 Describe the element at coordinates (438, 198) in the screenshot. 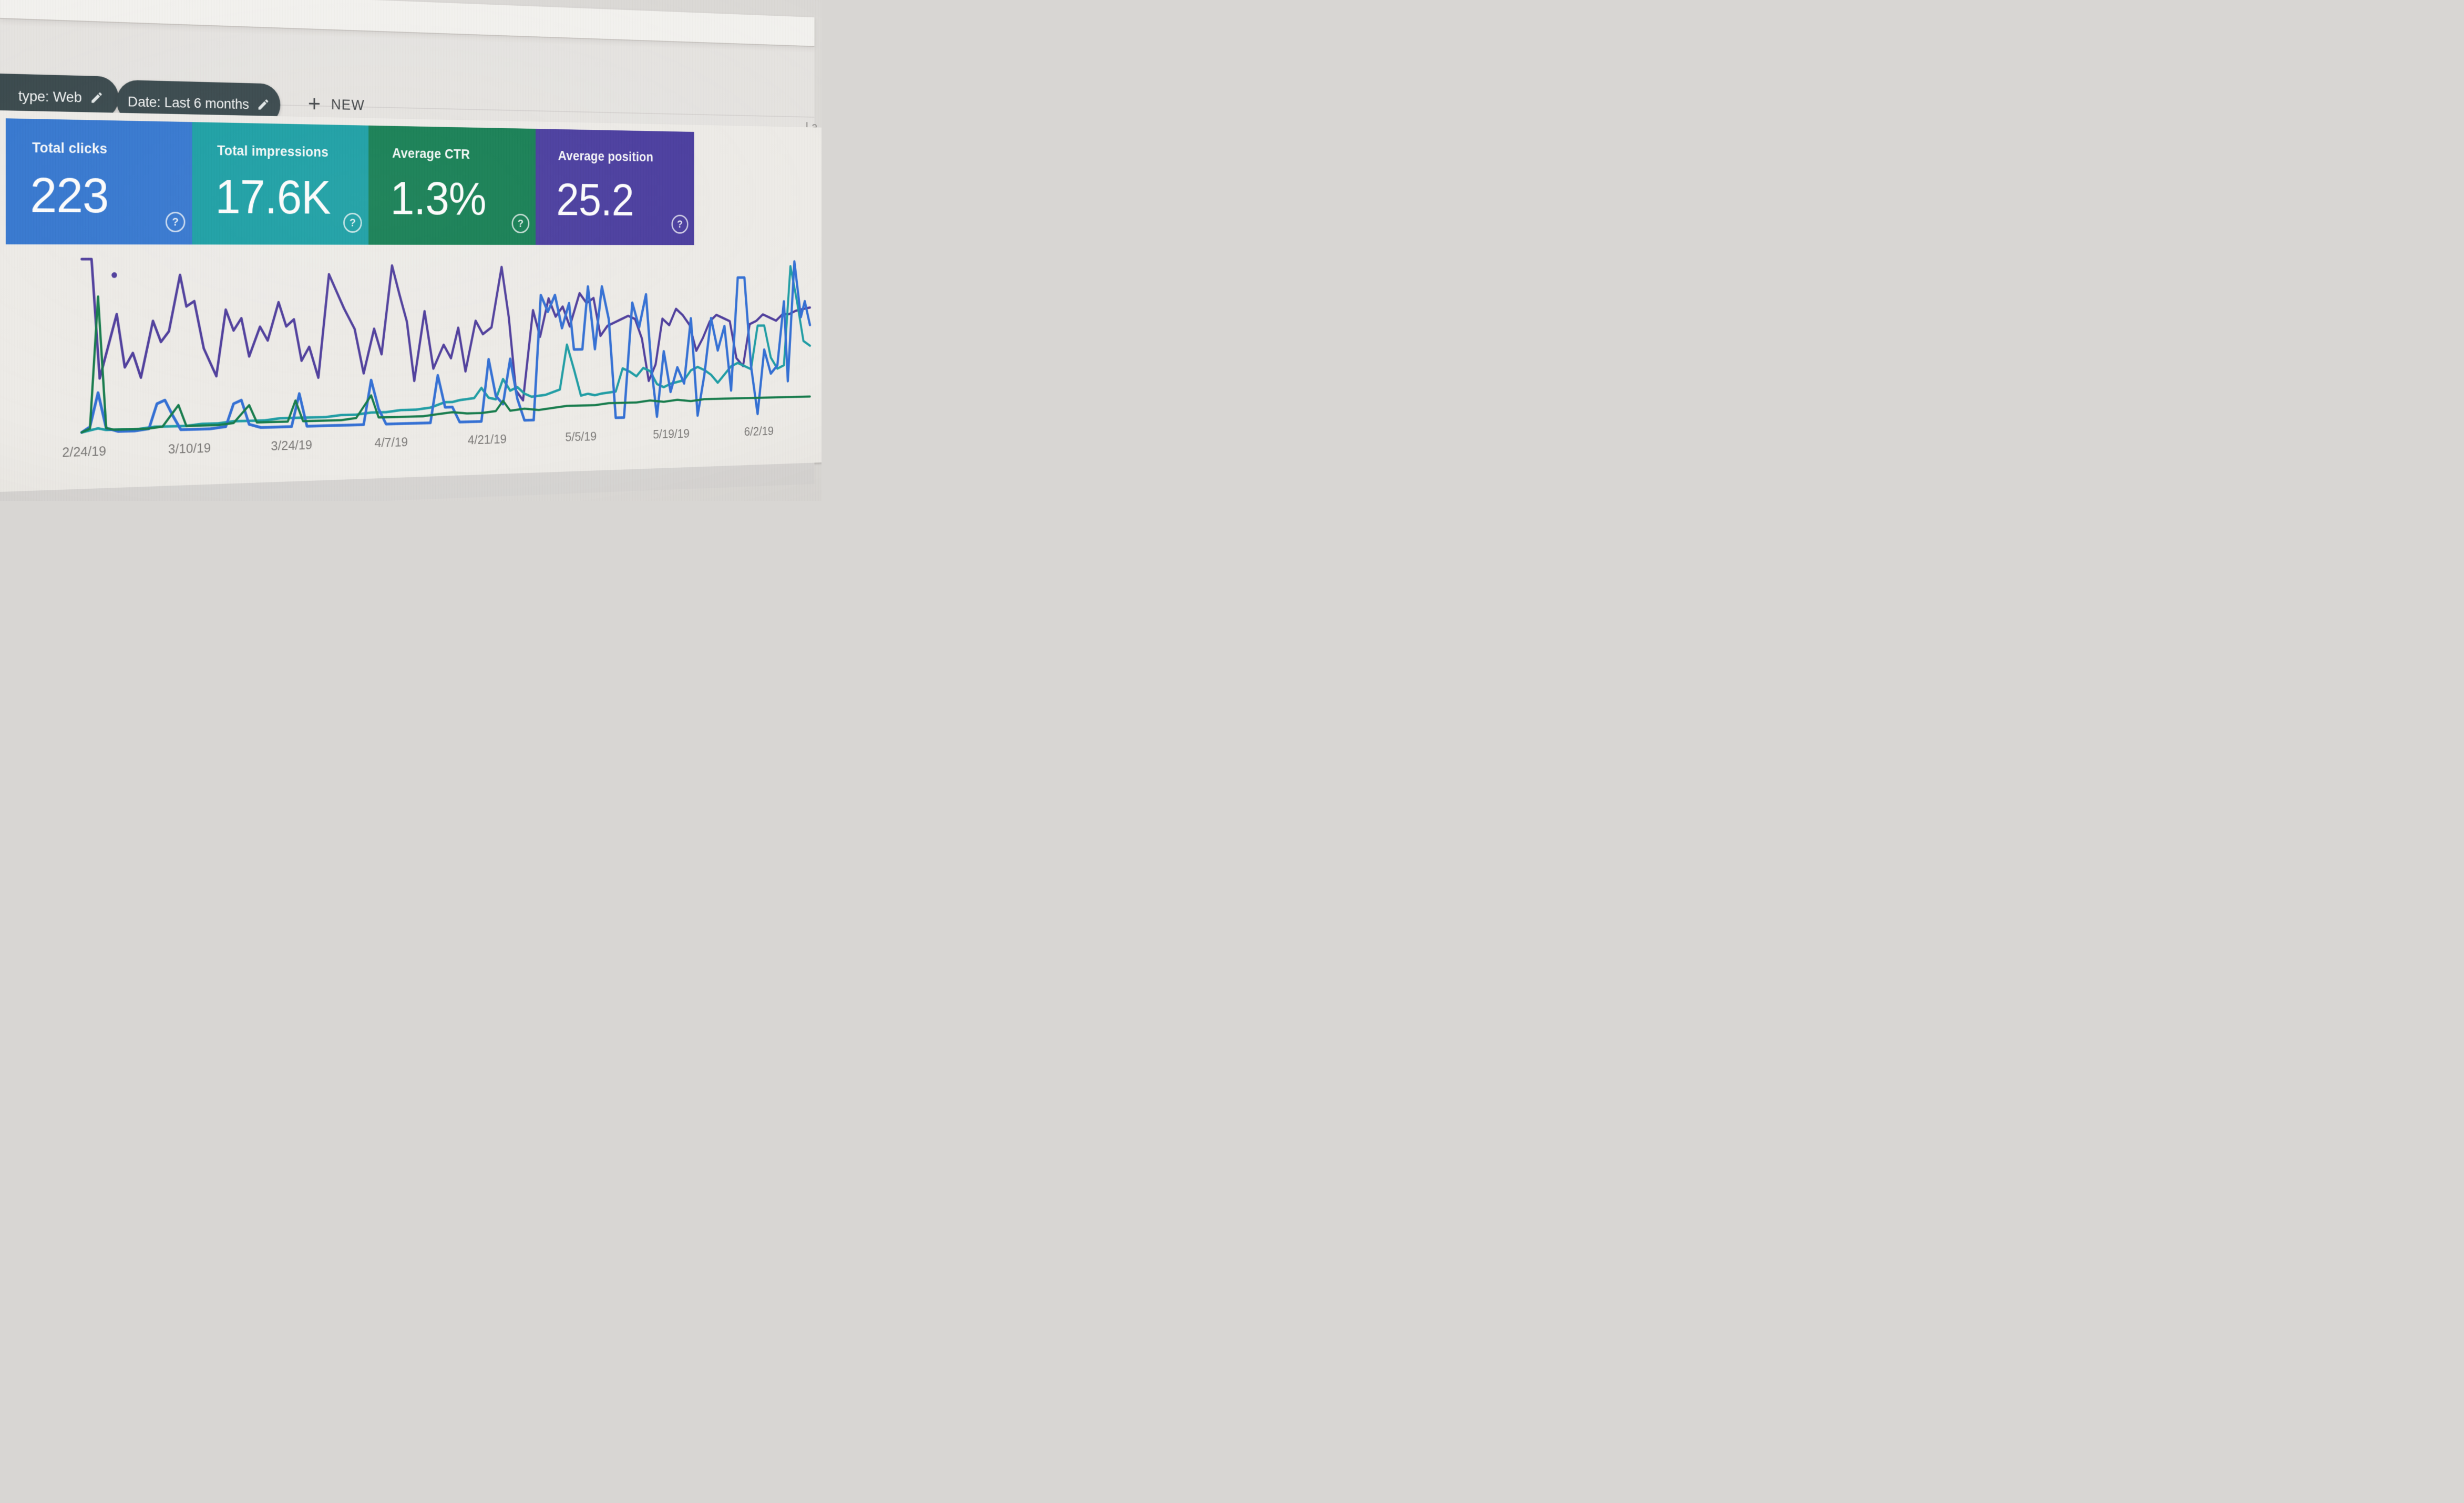

I see `metric-card-value: 1.3%` at that location.